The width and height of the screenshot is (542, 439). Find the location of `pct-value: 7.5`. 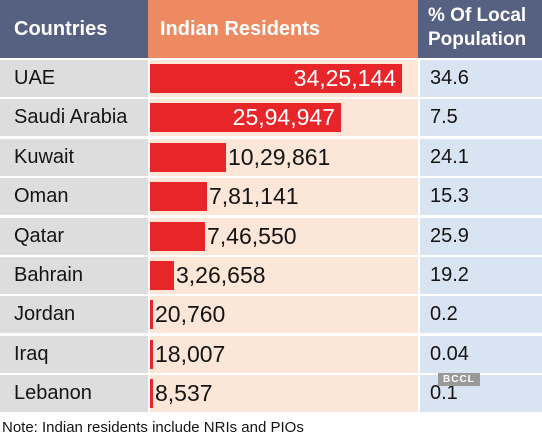

pct-value: 7.5 is located at coordinates (444, 117).